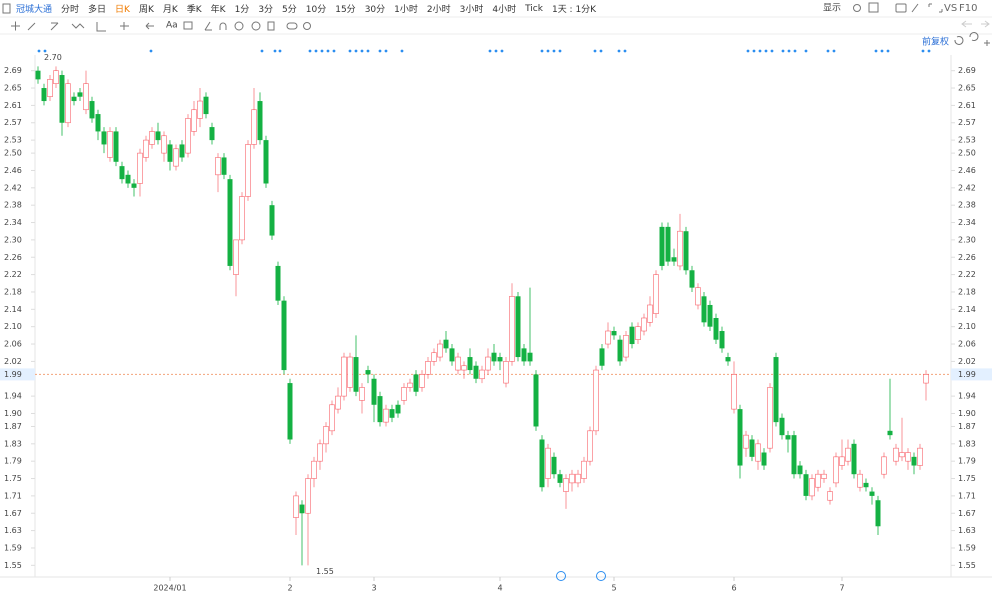 Image resolution: width=992 pixels, height=600 pixels. I want to click on y-tick-label: 1.83, so click(967, 443).